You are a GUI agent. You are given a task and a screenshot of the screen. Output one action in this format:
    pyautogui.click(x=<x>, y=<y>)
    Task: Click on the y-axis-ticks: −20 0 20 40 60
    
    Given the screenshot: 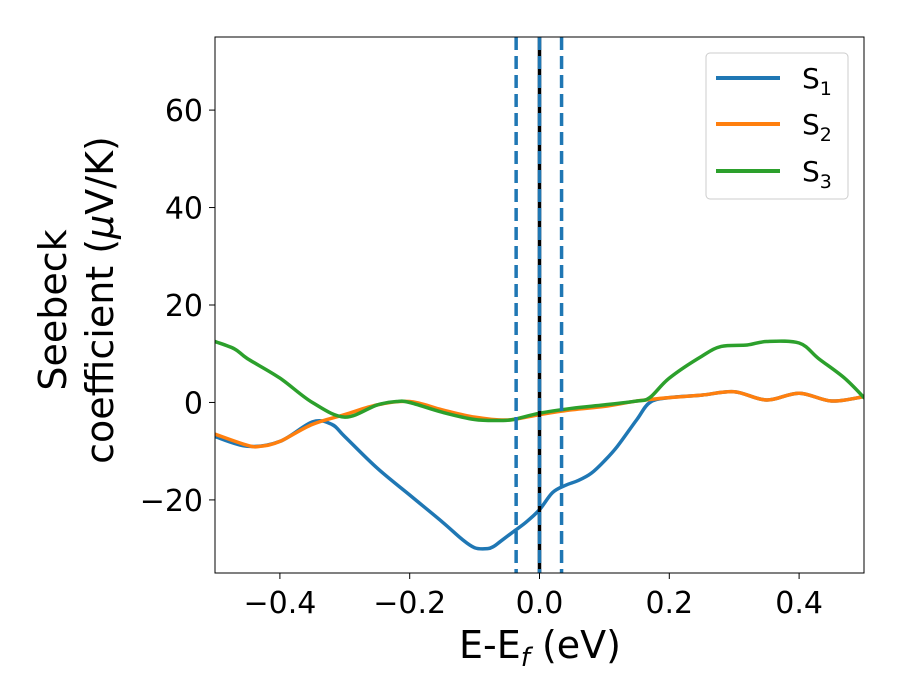 What is the action you would take?
    pyautogui.click(x=177, y=306)
    